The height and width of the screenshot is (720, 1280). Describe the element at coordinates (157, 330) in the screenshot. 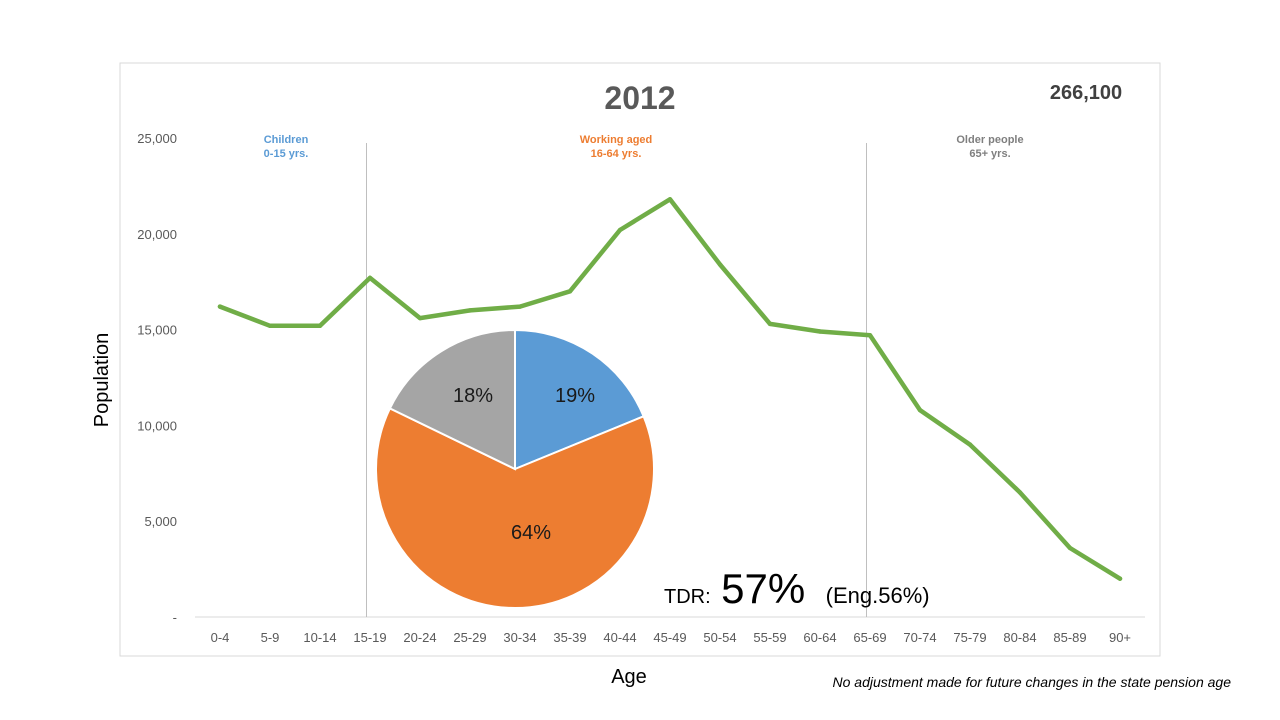

I see `y-tick-label: 15,000` at that location.